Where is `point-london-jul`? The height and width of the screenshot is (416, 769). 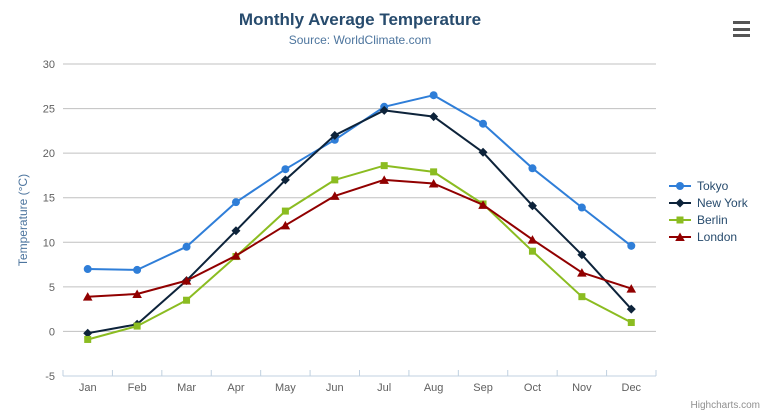
point-london-jul is located at coordinates (384, 179).